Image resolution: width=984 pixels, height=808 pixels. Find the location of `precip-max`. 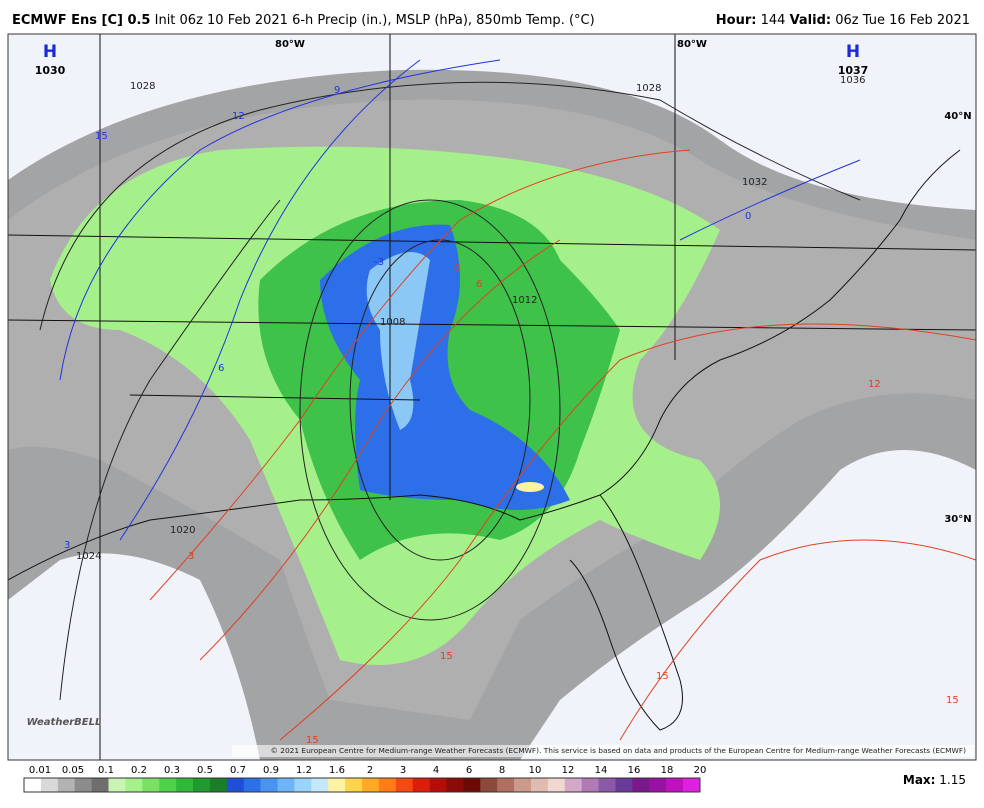

precip-max is located at coordinates (530, 487).